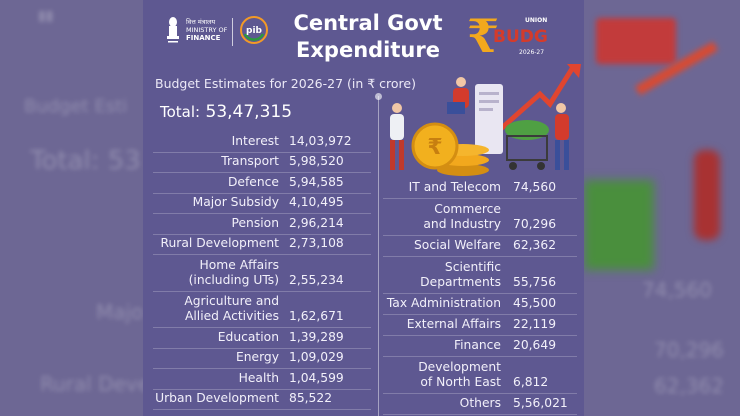  I want to click on expenditure-value: 2,96,214, so click(316, 222).